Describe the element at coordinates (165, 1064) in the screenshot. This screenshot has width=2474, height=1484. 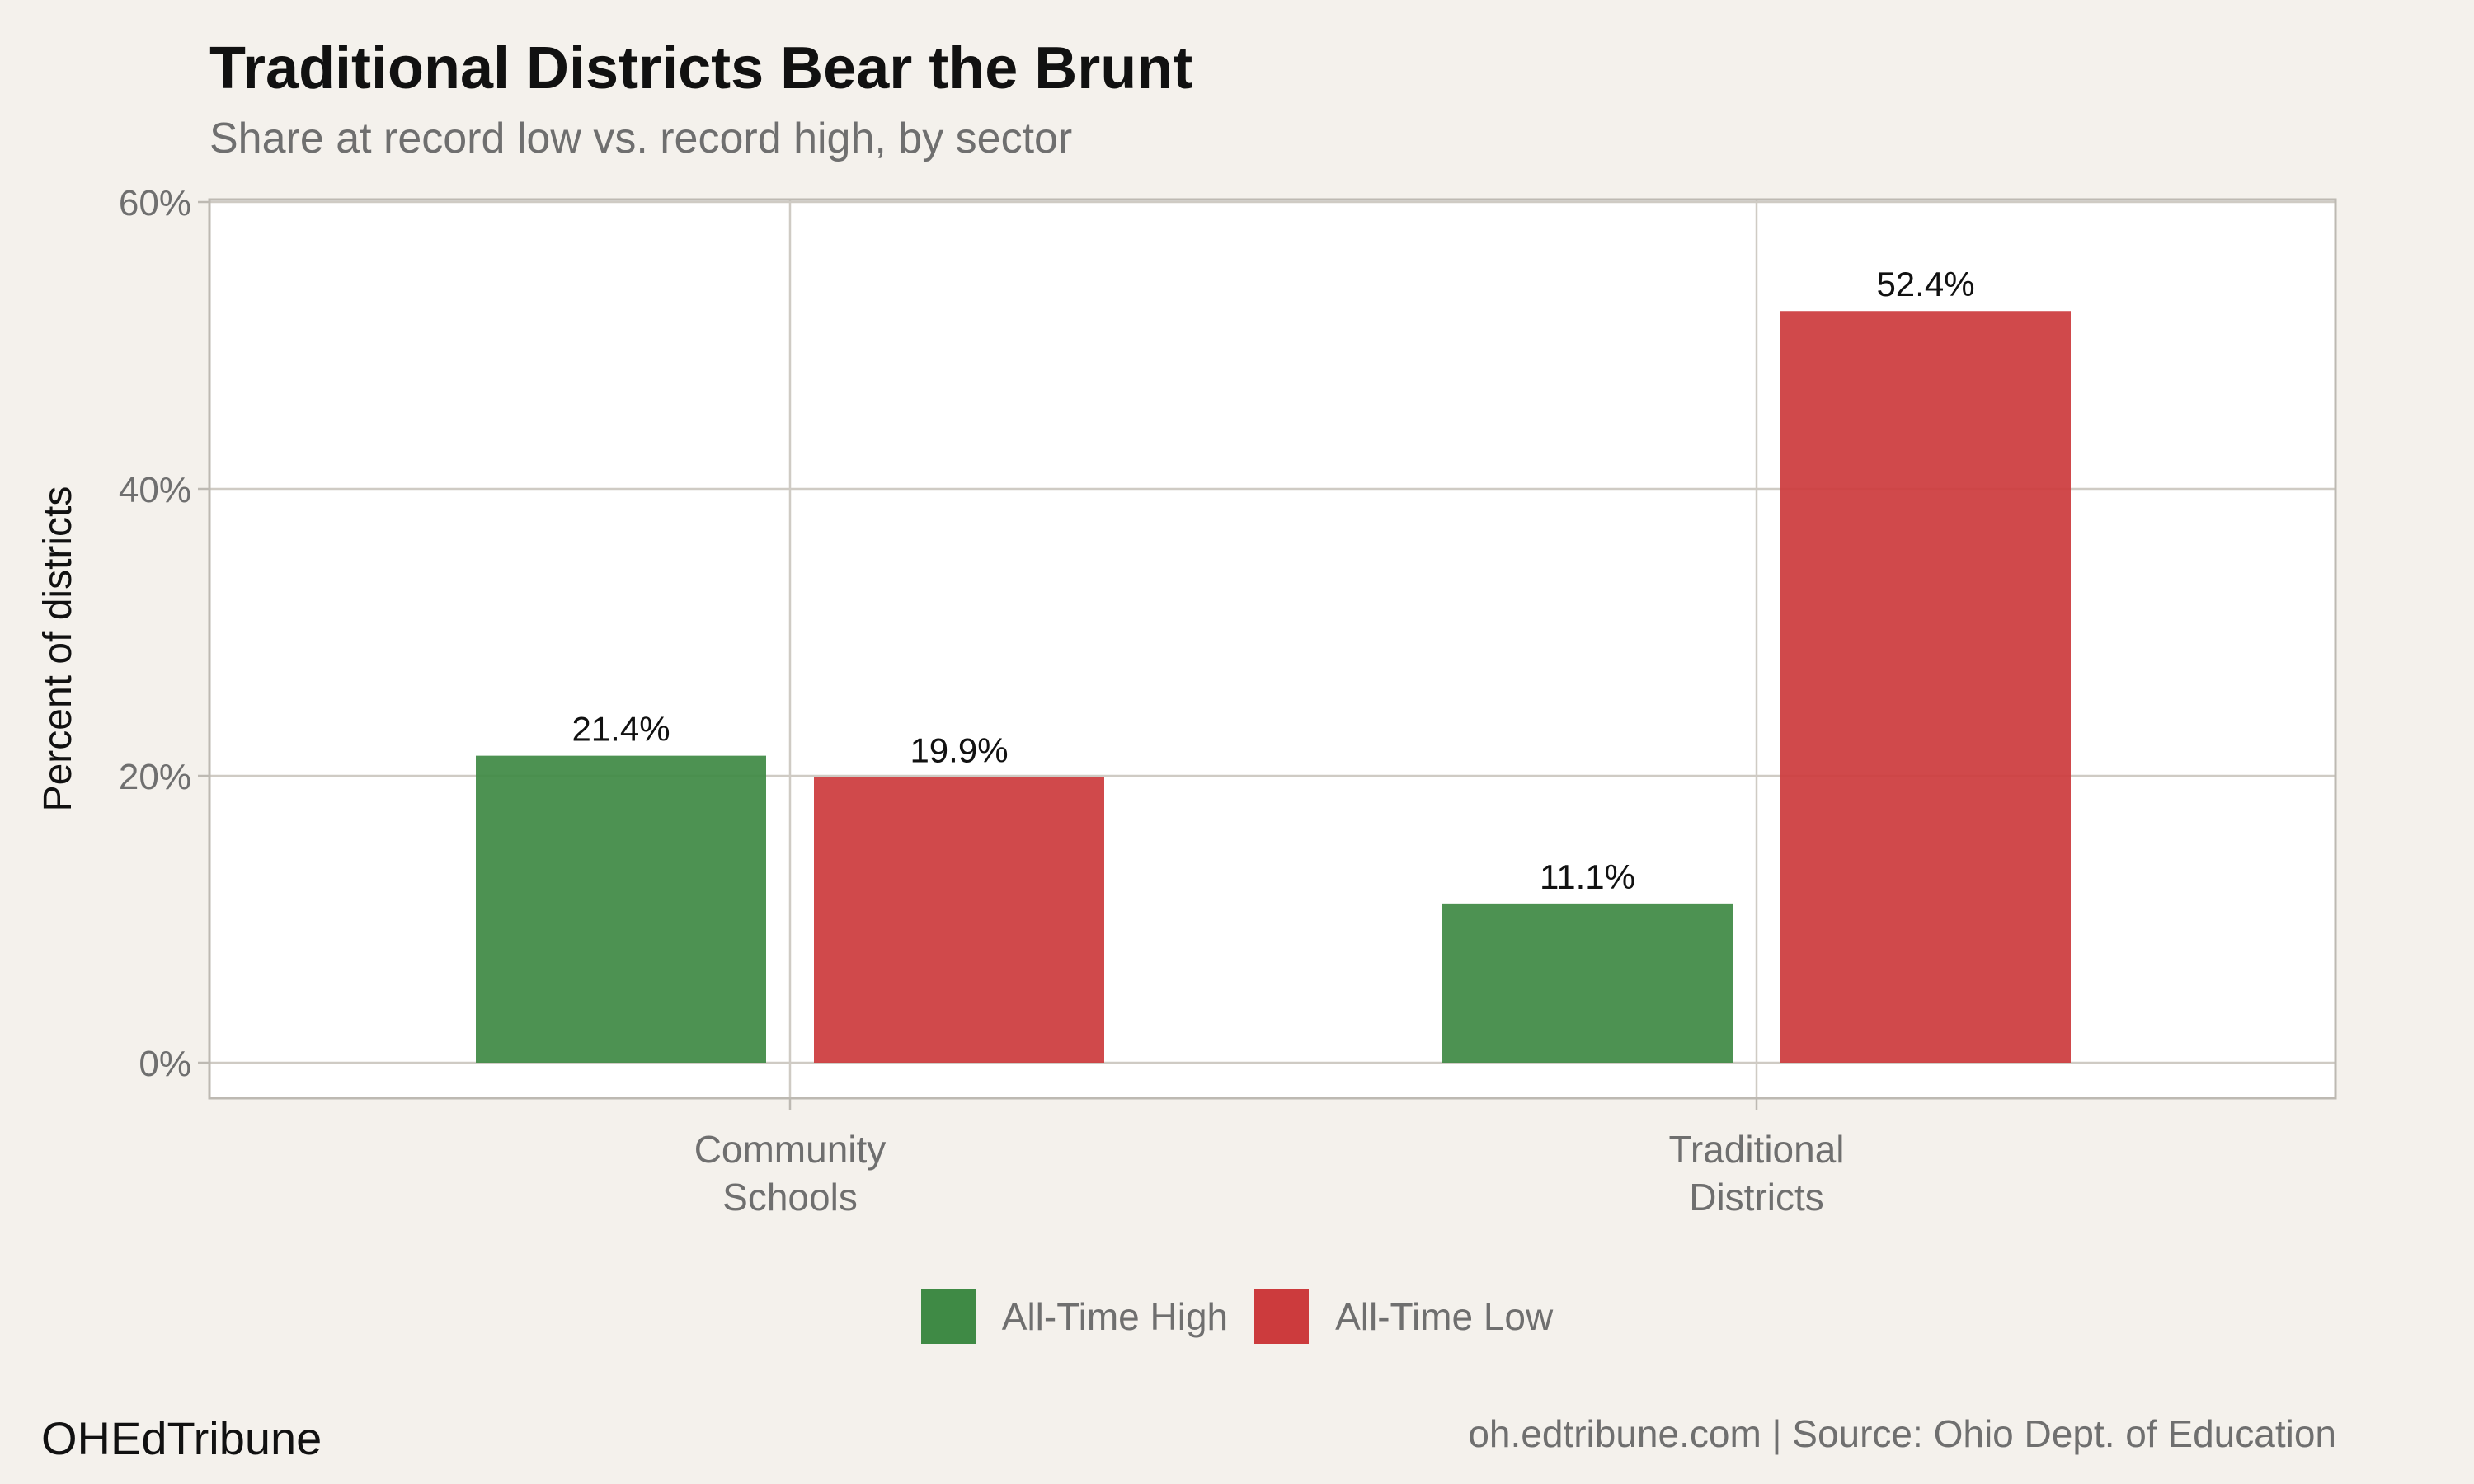
I see `y-tick-label: 0%` at that location.